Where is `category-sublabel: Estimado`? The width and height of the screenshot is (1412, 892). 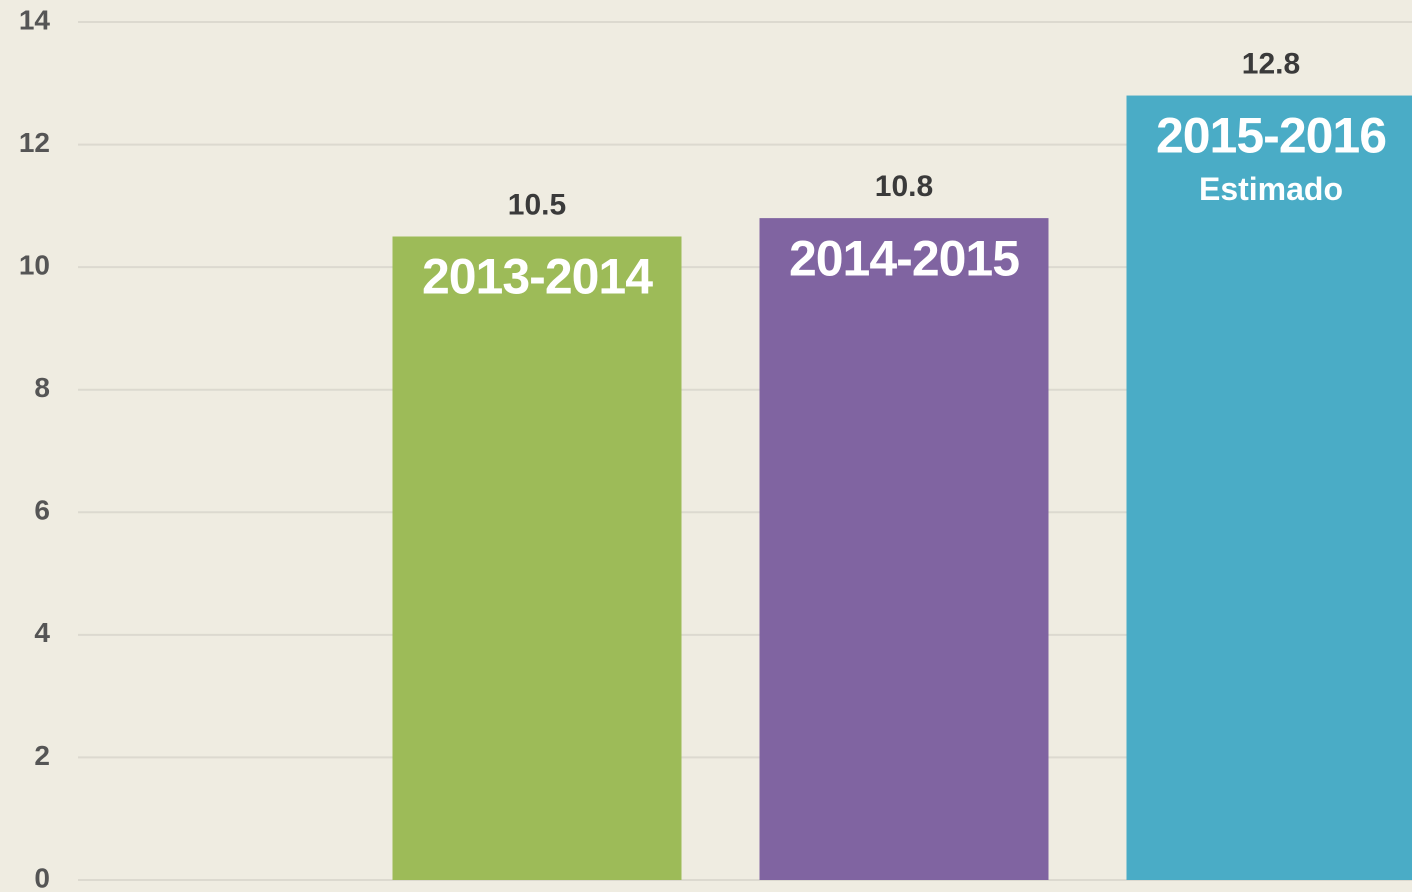
category-sublabel: Estimado is located at coordinates (1271, 189).